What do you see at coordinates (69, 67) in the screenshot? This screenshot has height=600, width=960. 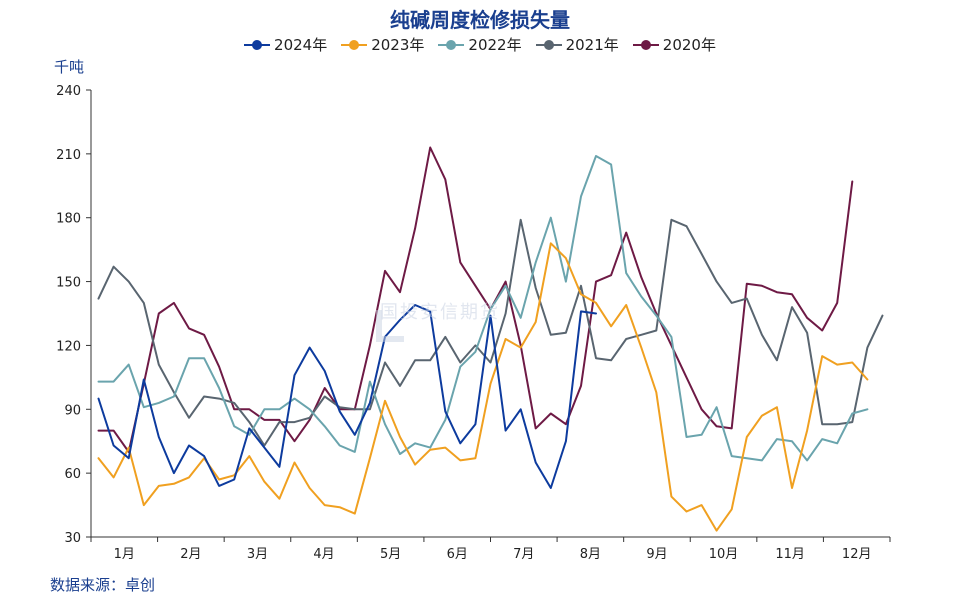 I see `y-axis-unit: 千吨` at bounding box center [69, 67].